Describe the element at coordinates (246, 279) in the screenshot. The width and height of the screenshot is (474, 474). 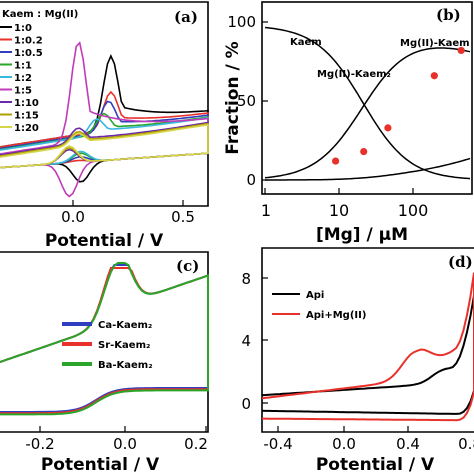
I see `panel-d-ytick-label: 8` at that location.